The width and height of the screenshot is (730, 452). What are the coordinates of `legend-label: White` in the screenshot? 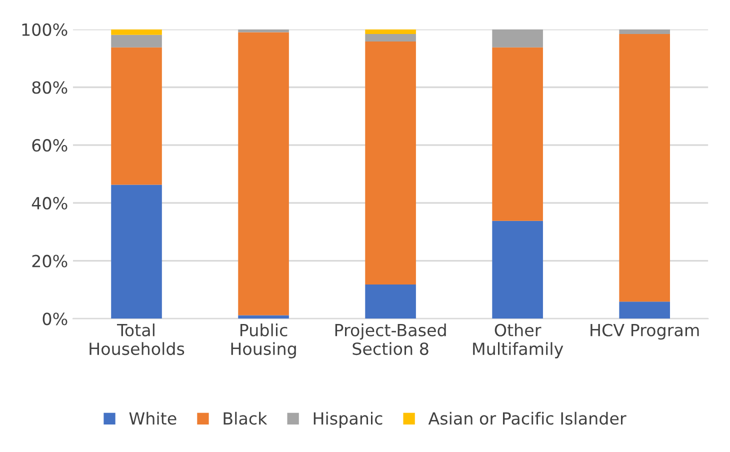 It's located at (152, 418).